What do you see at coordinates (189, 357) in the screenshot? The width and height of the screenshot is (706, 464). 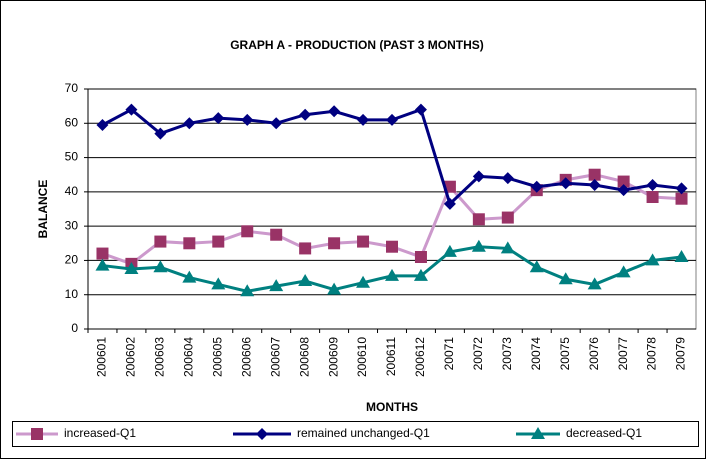 I see `x-tick-label: 200604` at bounding box center [189, 357].